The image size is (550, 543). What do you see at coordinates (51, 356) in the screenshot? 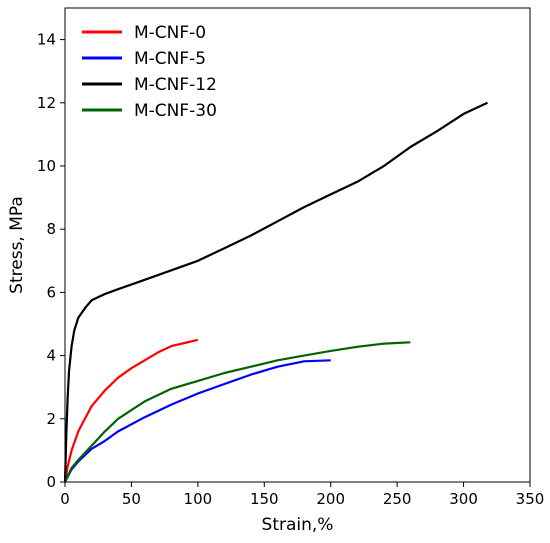
I see `y-tick-label: 4` at bounding box center [51, 356].